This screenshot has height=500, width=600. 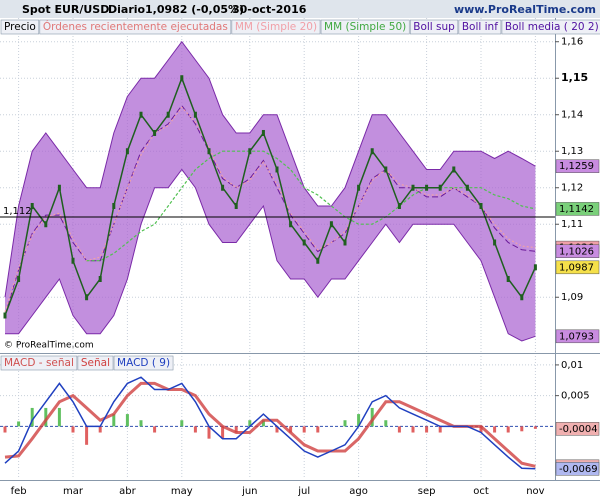 I want to click on x-tick-label: feb, so click(x=19, y=491).